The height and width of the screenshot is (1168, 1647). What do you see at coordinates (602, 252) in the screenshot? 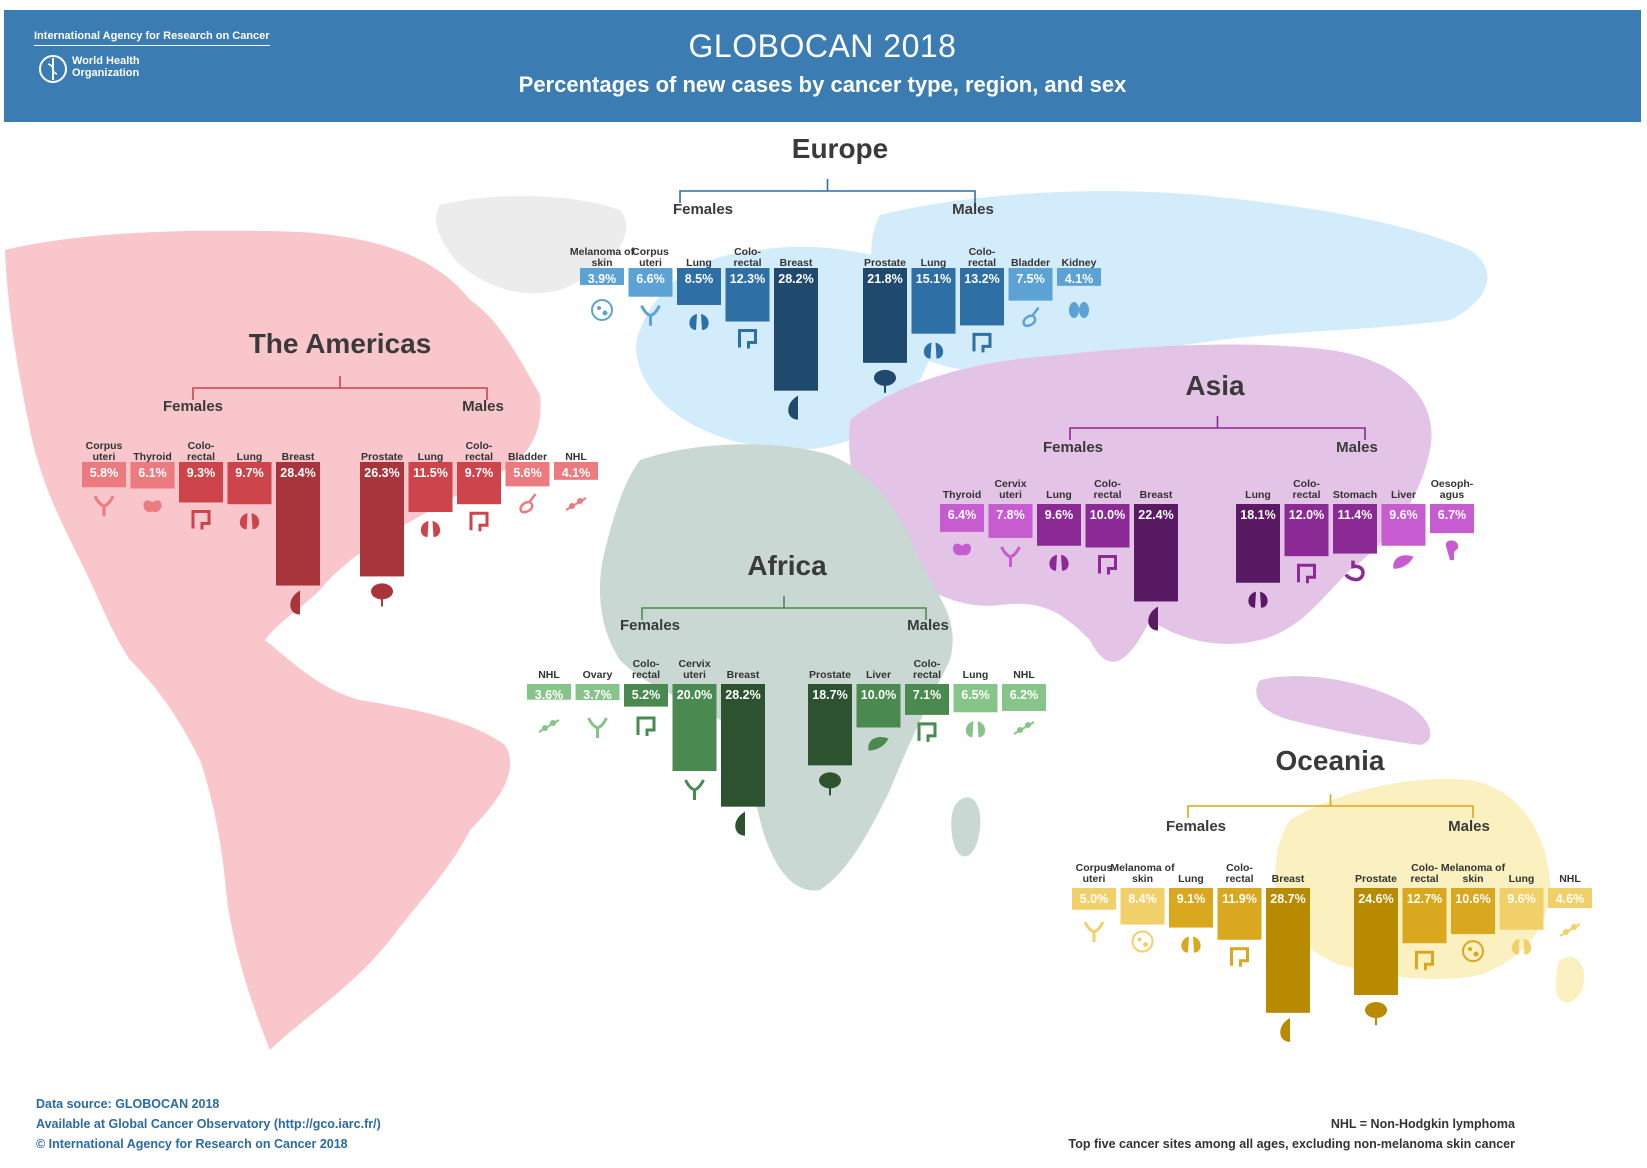
I see `bar-category-label: Melanoma of` at bounding box center [602, 252].